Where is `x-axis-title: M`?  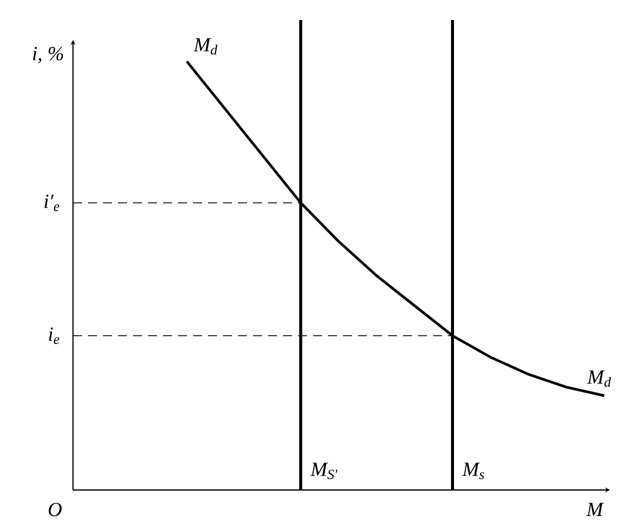 x-axis-title: M is located at coordinates (595, 509).